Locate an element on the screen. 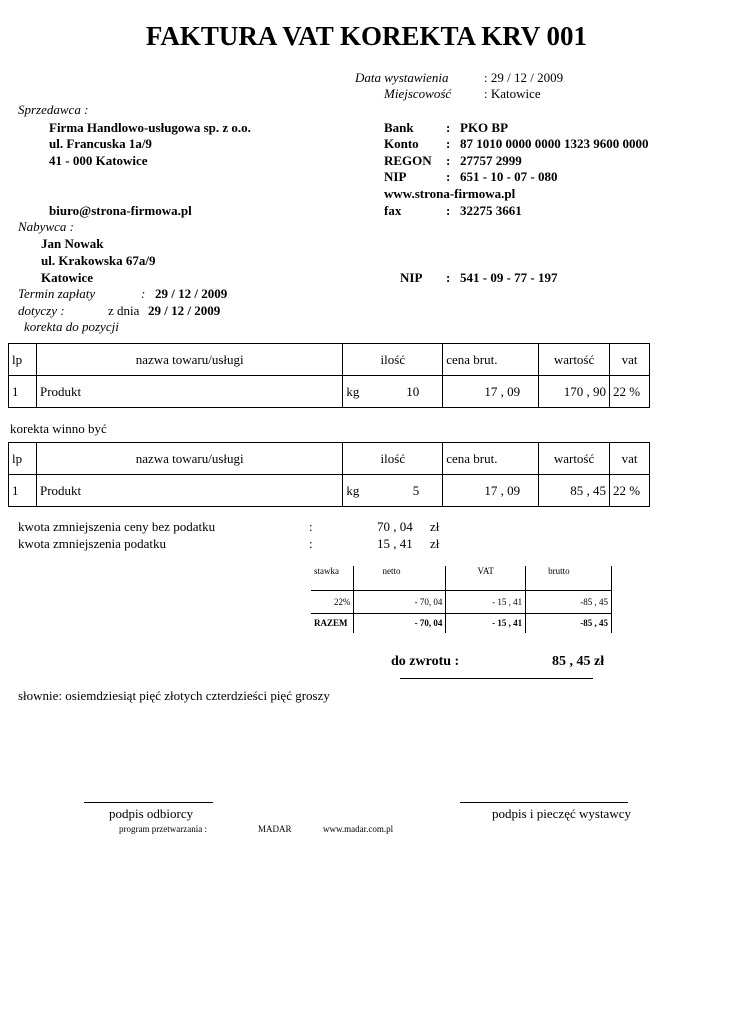  footer-program-label: program przetwarzania : is located at coordinates (163, 829).